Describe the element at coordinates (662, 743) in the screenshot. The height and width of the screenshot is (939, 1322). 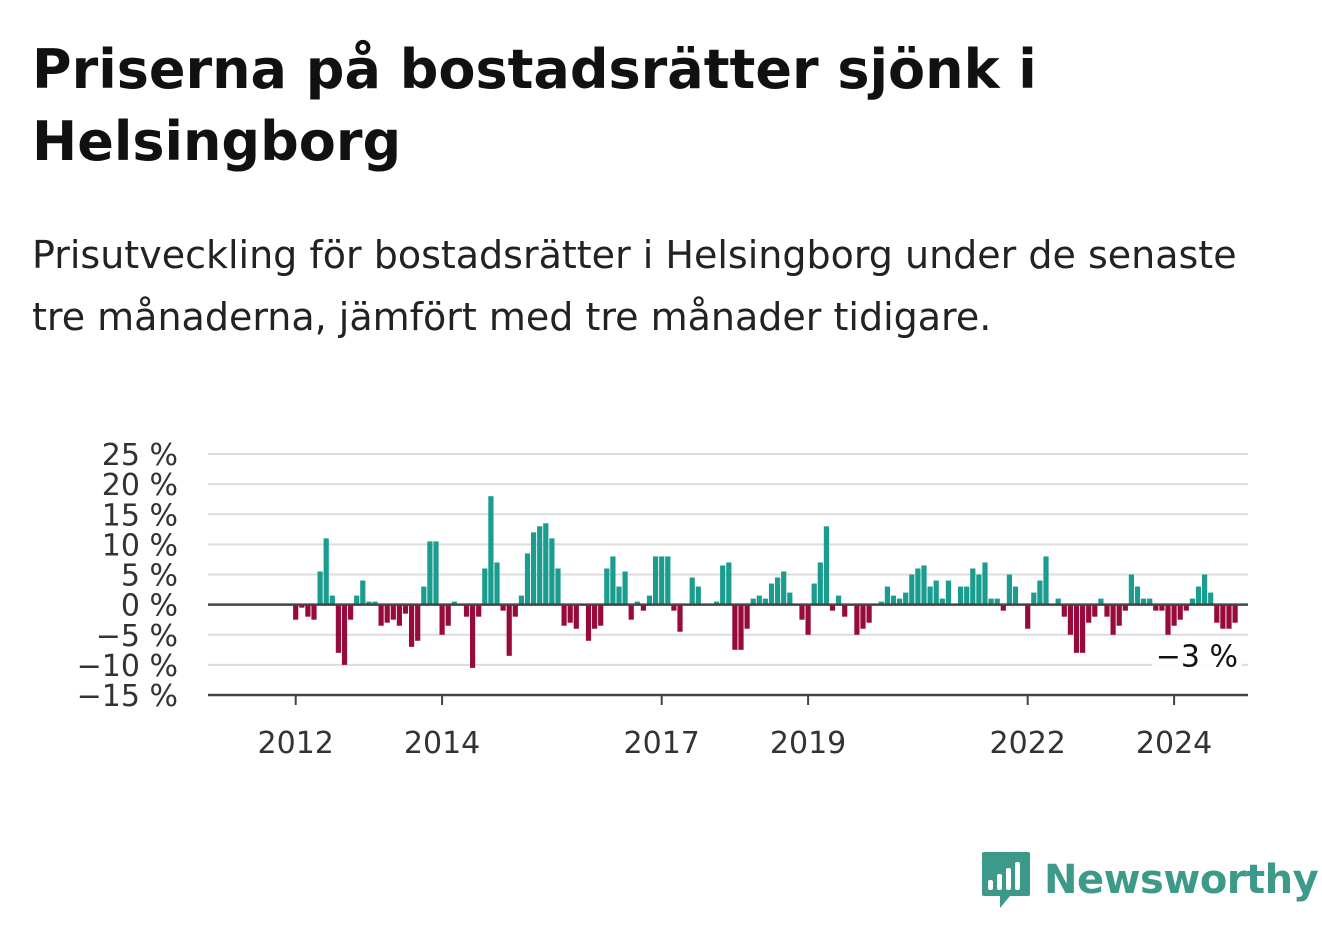
I see `x-tick-label: 2017` at that location.